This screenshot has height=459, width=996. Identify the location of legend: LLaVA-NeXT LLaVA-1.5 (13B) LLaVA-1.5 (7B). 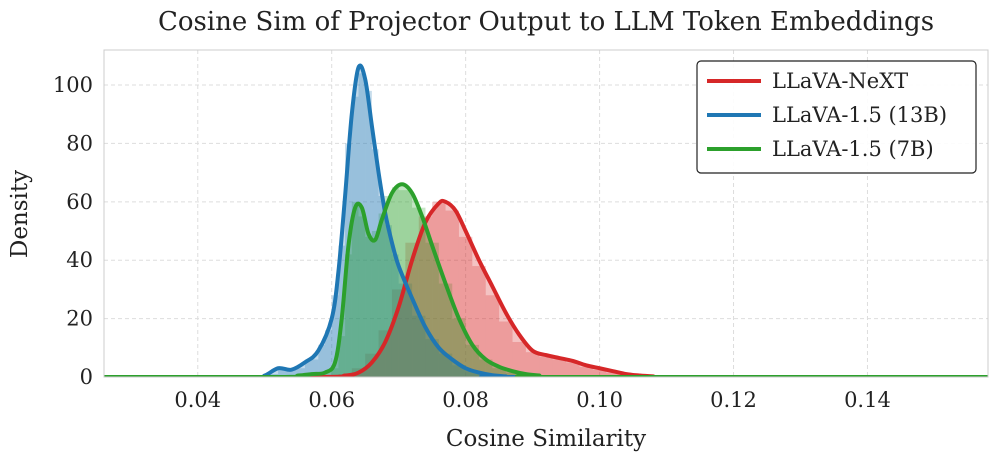
(836, 117).